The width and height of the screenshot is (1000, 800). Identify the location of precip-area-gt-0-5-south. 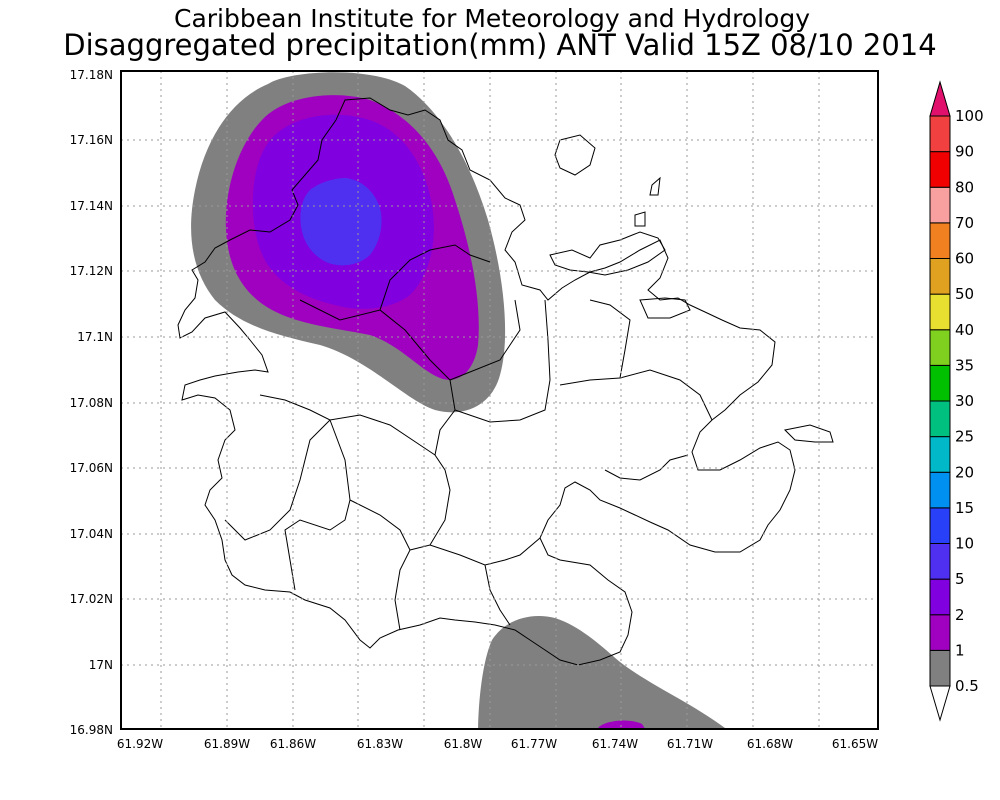
(601, 672).